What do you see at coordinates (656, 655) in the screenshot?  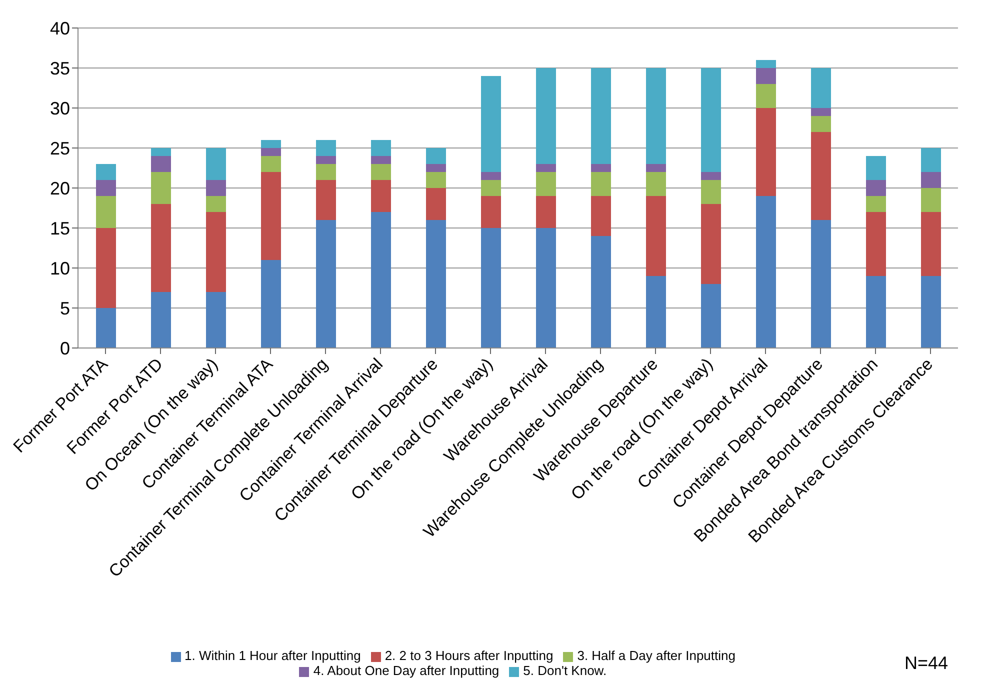 I see `legend-label: 3. Half a Day after Inputting` at bounding box center [656, 655].